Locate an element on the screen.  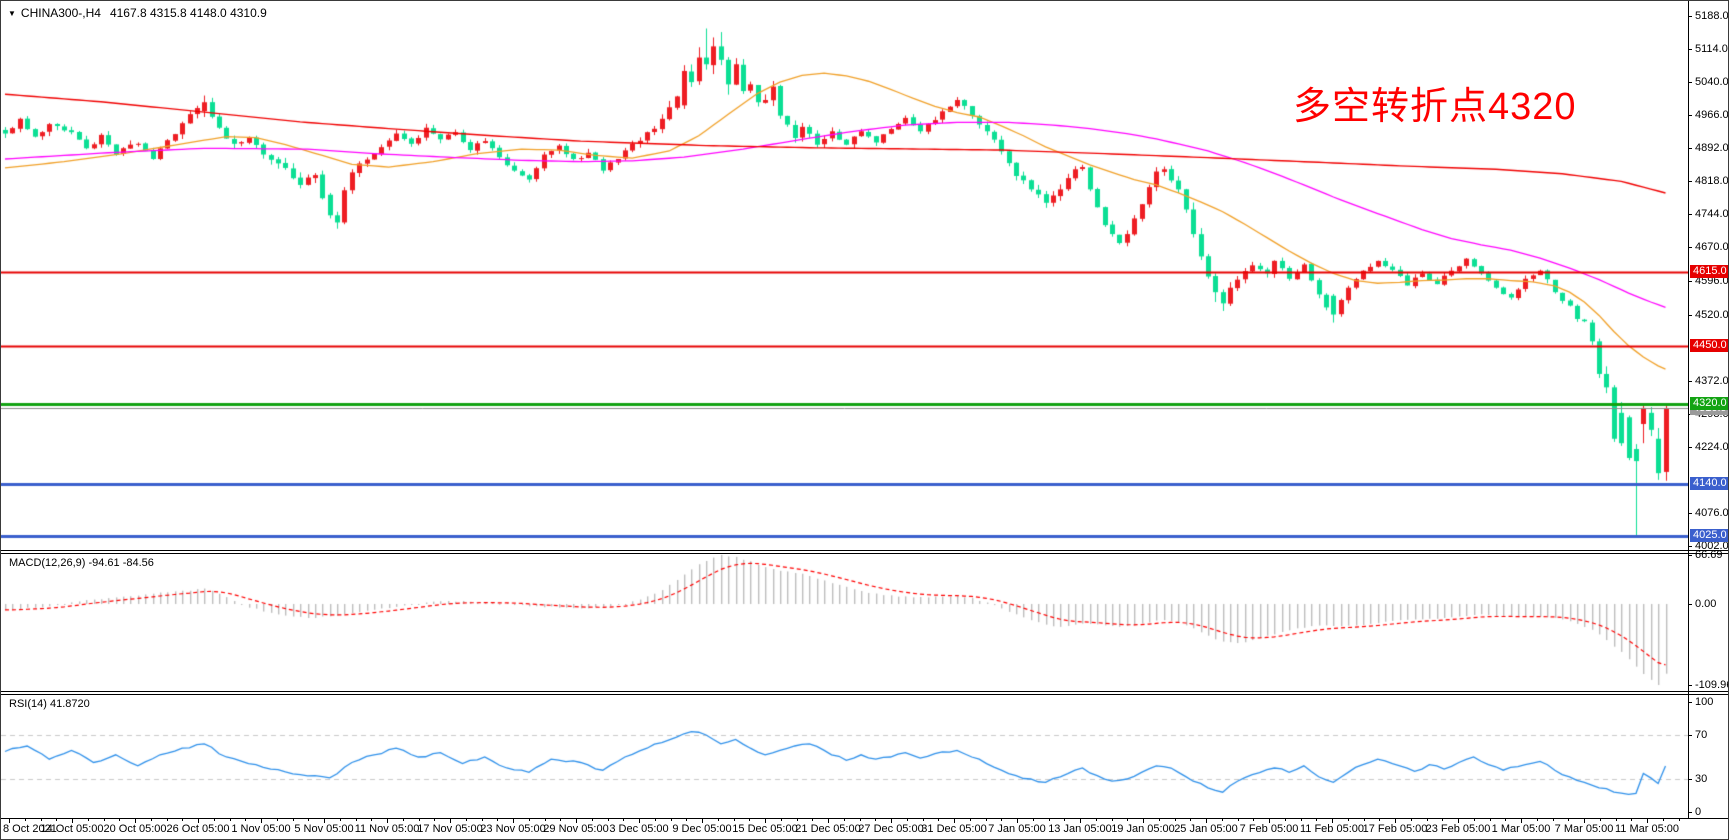
symbol-ohlc-values: 4167.8 4315.8 4148.0 4310.9 is located at coordinates (188, 13).